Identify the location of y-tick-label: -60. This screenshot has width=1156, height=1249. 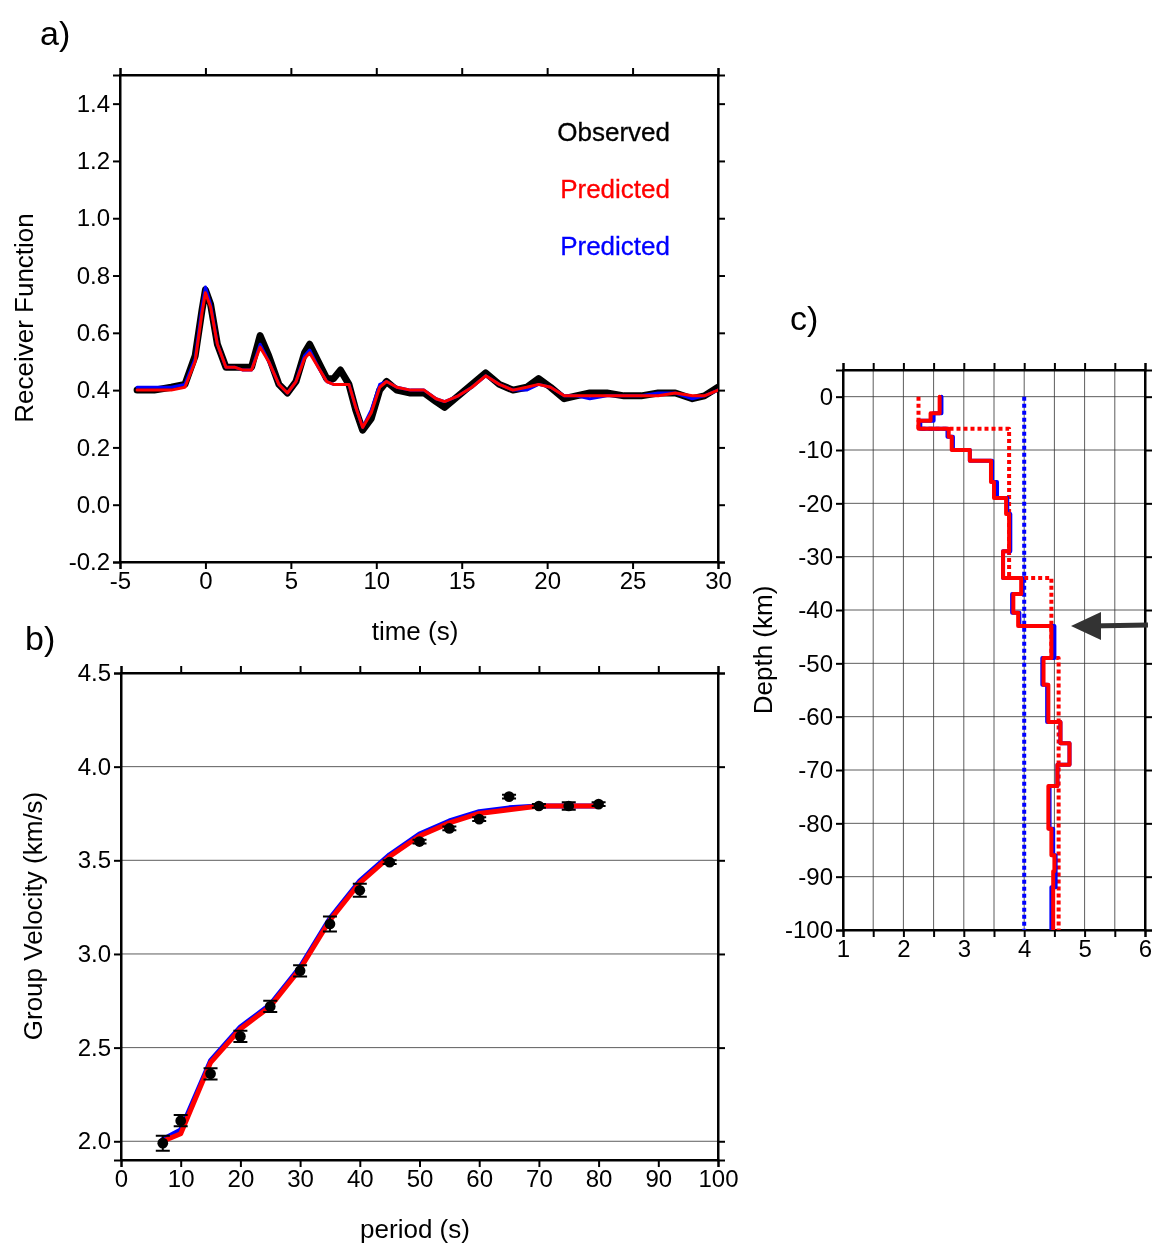
(815, 716).